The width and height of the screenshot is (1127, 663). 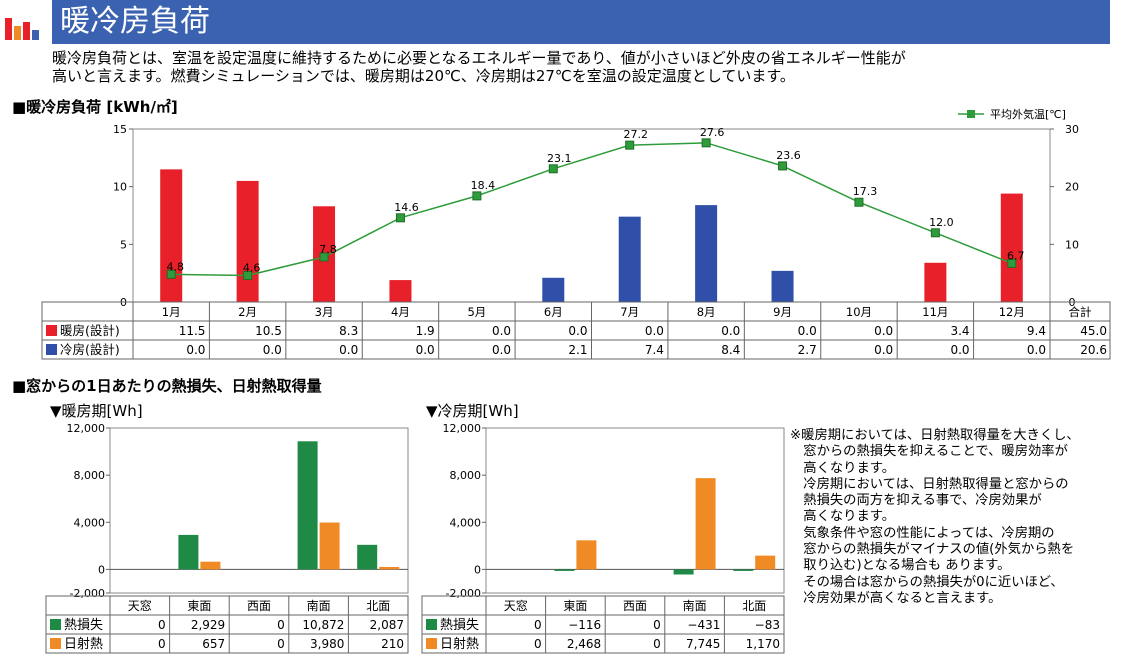 What do you see at coordinates (96, 411) in the screenshot?
I see `window-chart-title: ▼暖房期[Wh]` at bounding box center [96, 411].